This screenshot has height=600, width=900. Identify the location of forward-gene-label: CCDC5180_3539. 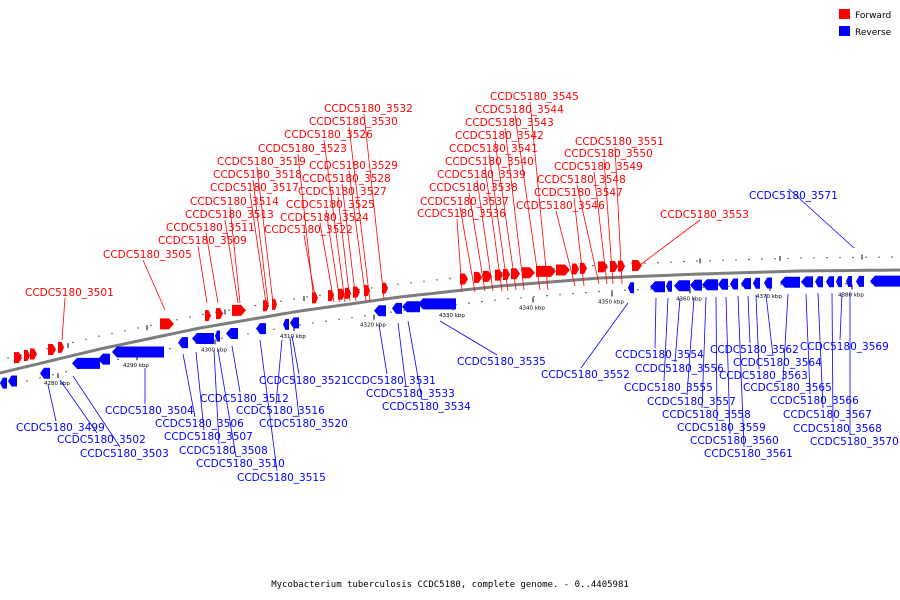
(481, 175).